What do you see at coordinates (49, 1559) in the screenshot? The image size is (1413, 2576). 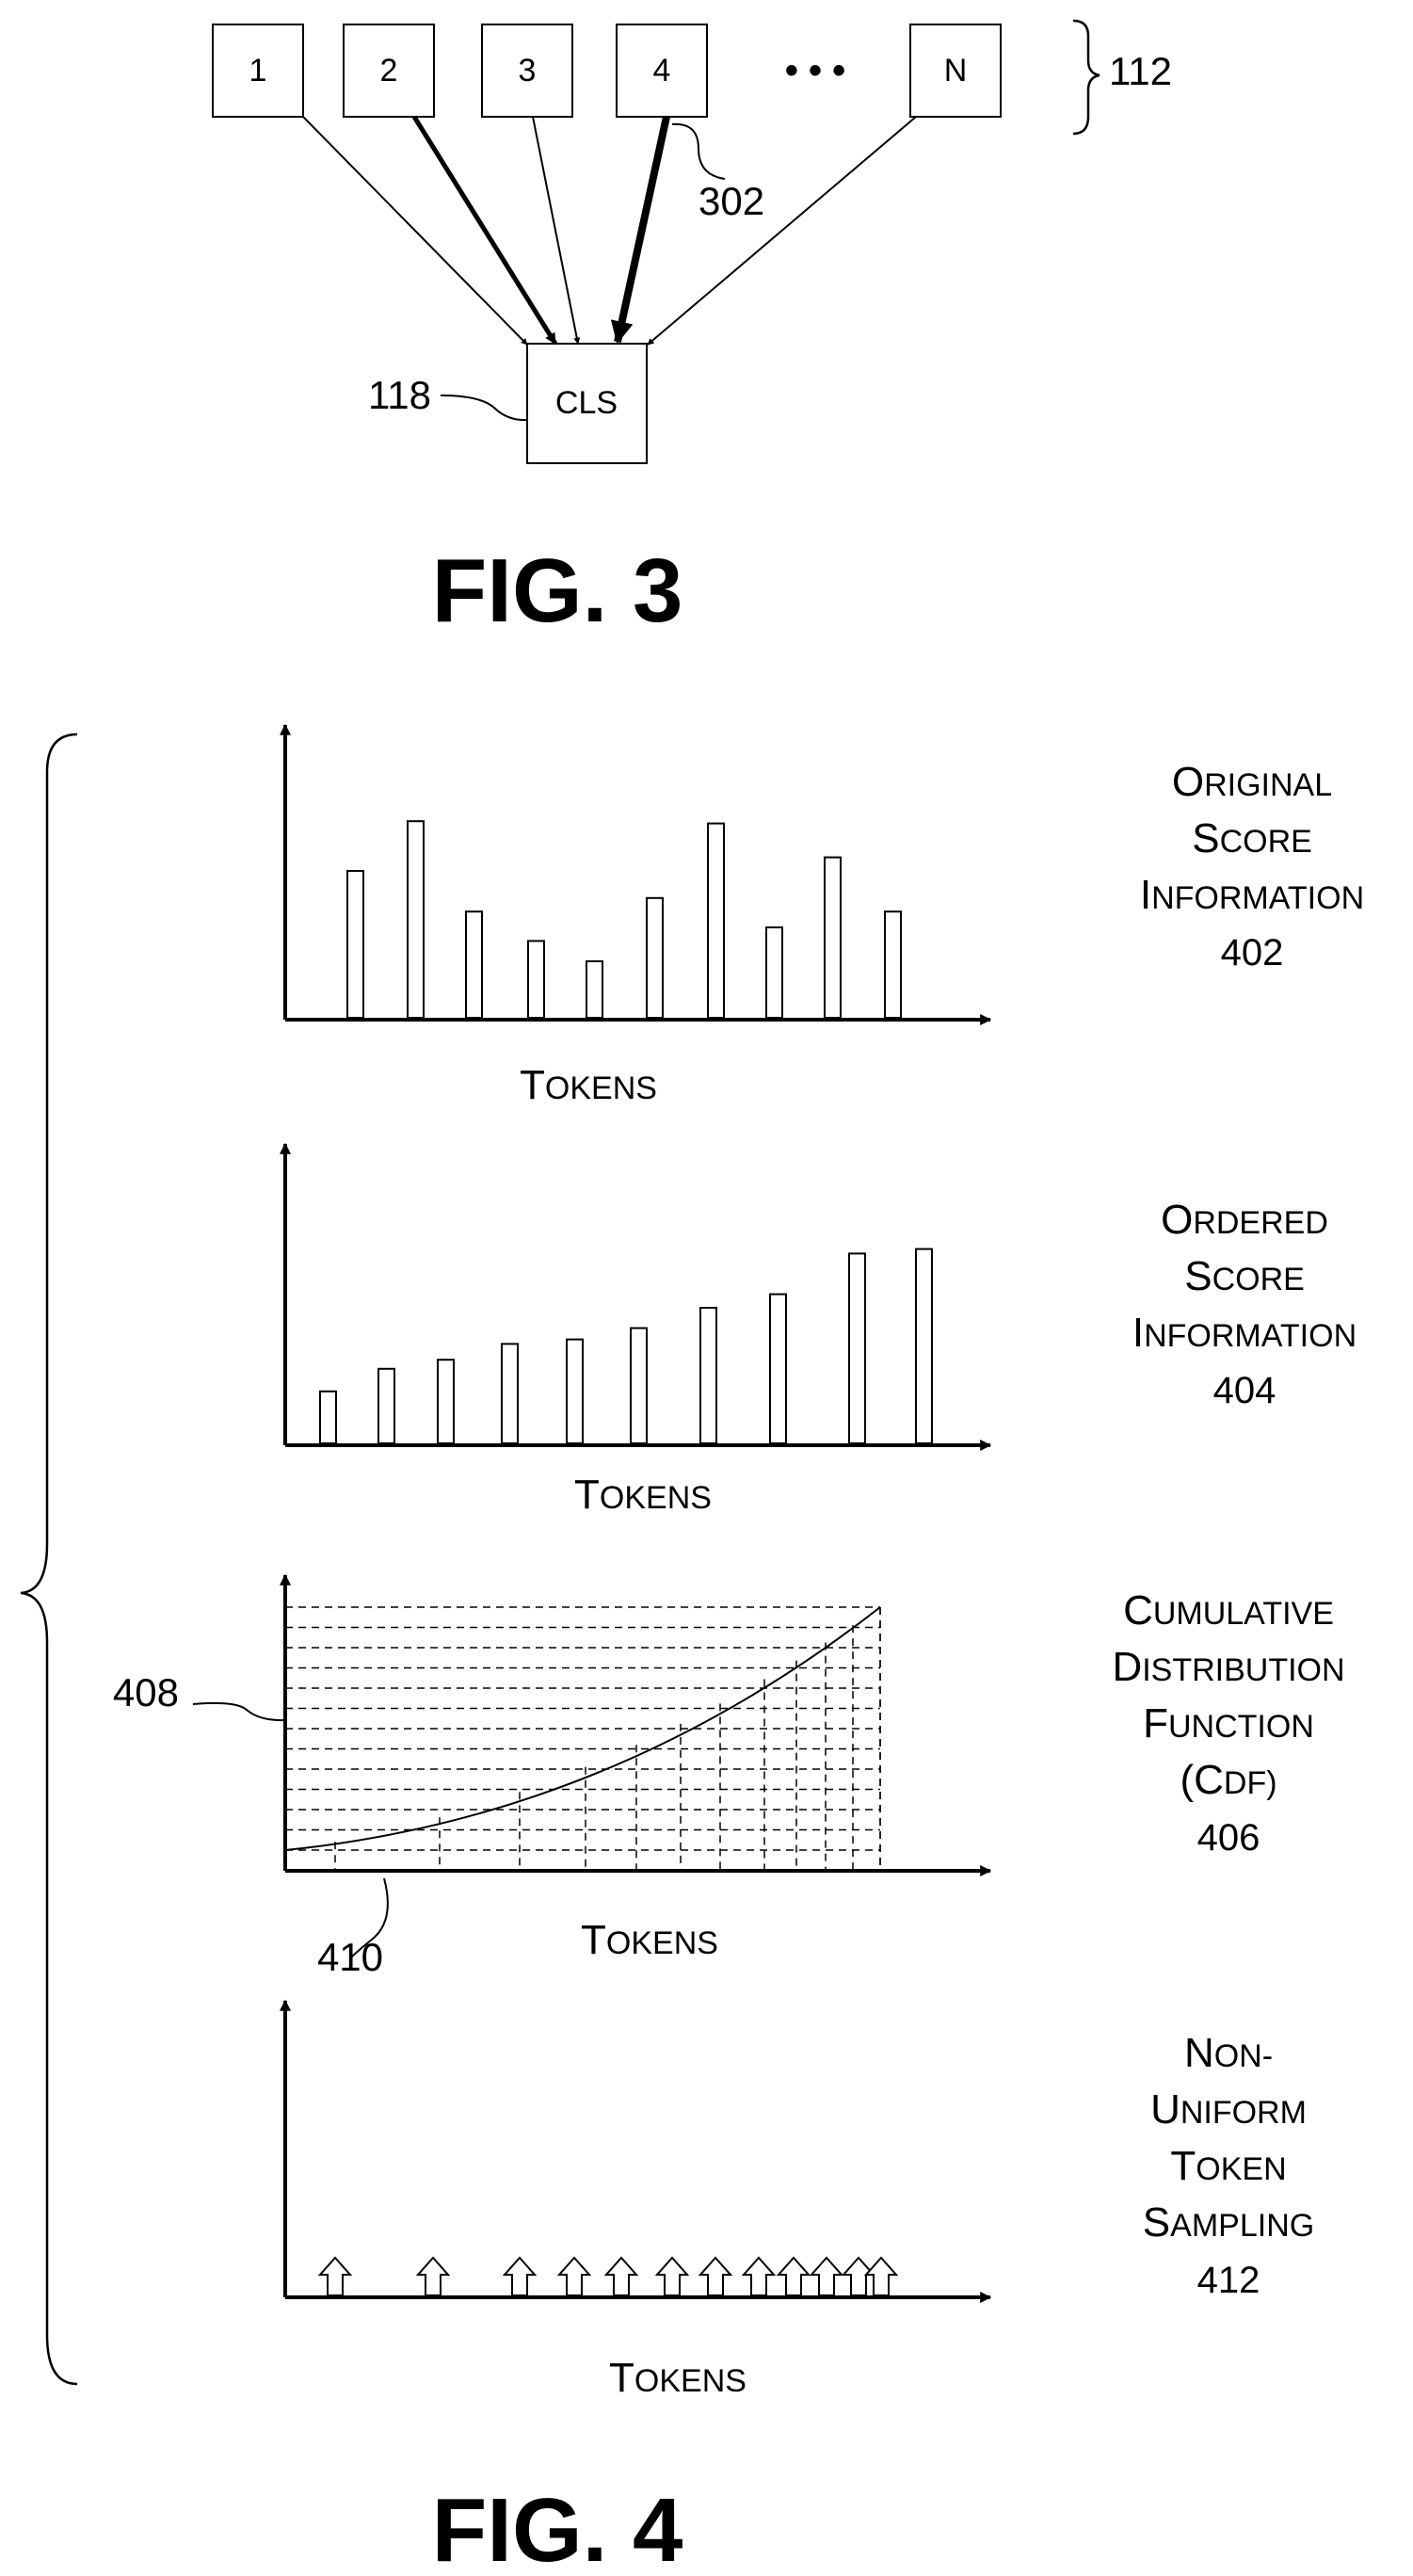 I see `brace-fig4` at bounding box center [49, 1559].